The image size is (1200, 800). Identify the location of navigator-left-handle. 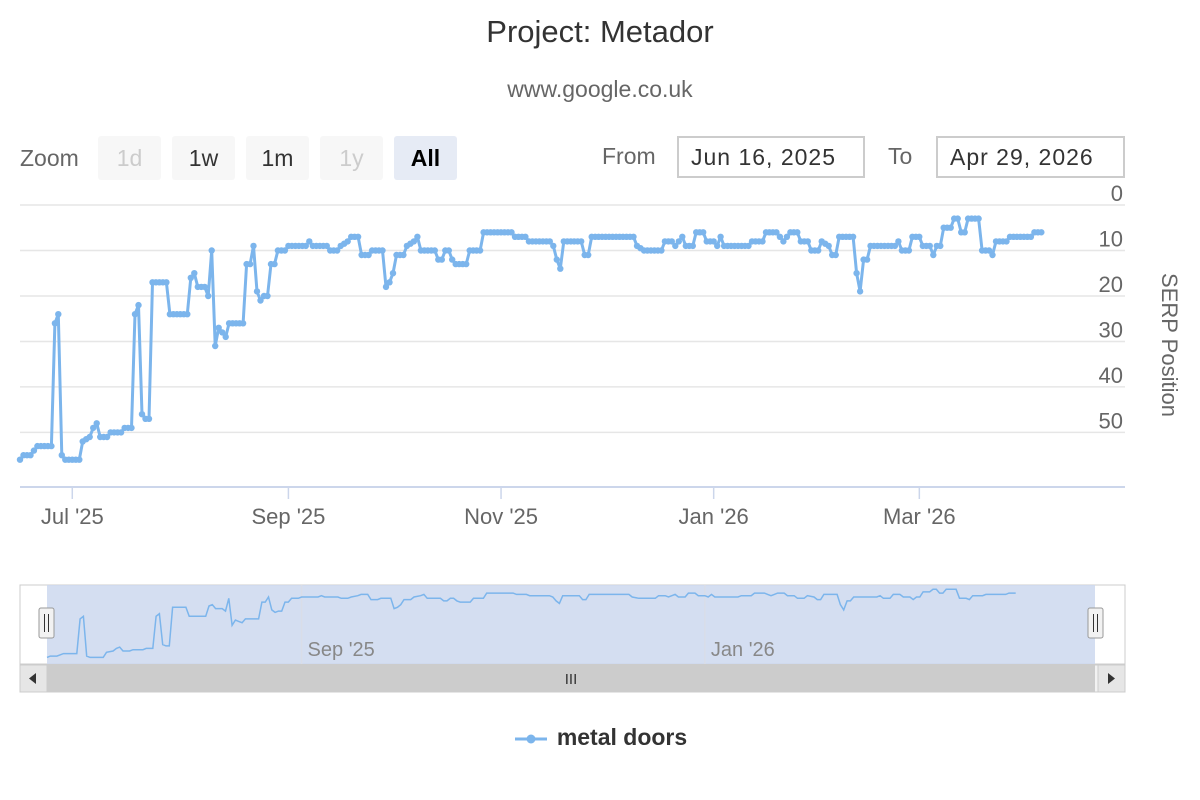
(46, 623).